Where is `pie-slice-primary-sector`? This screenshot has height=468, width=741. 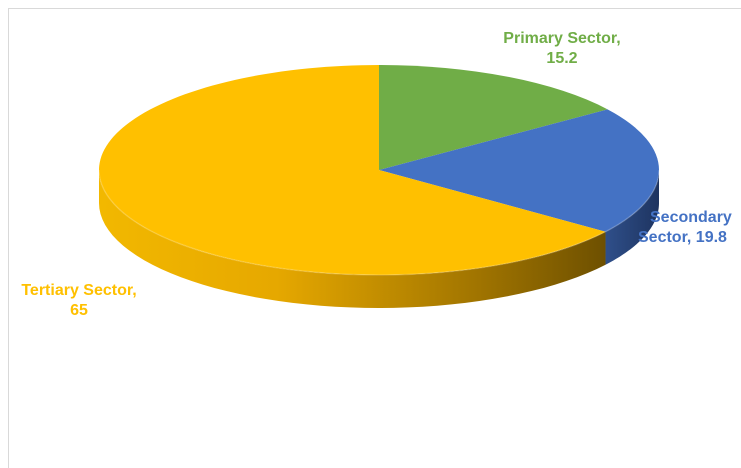 pie-slice-primary-sector is located at coordinates (493, 117).